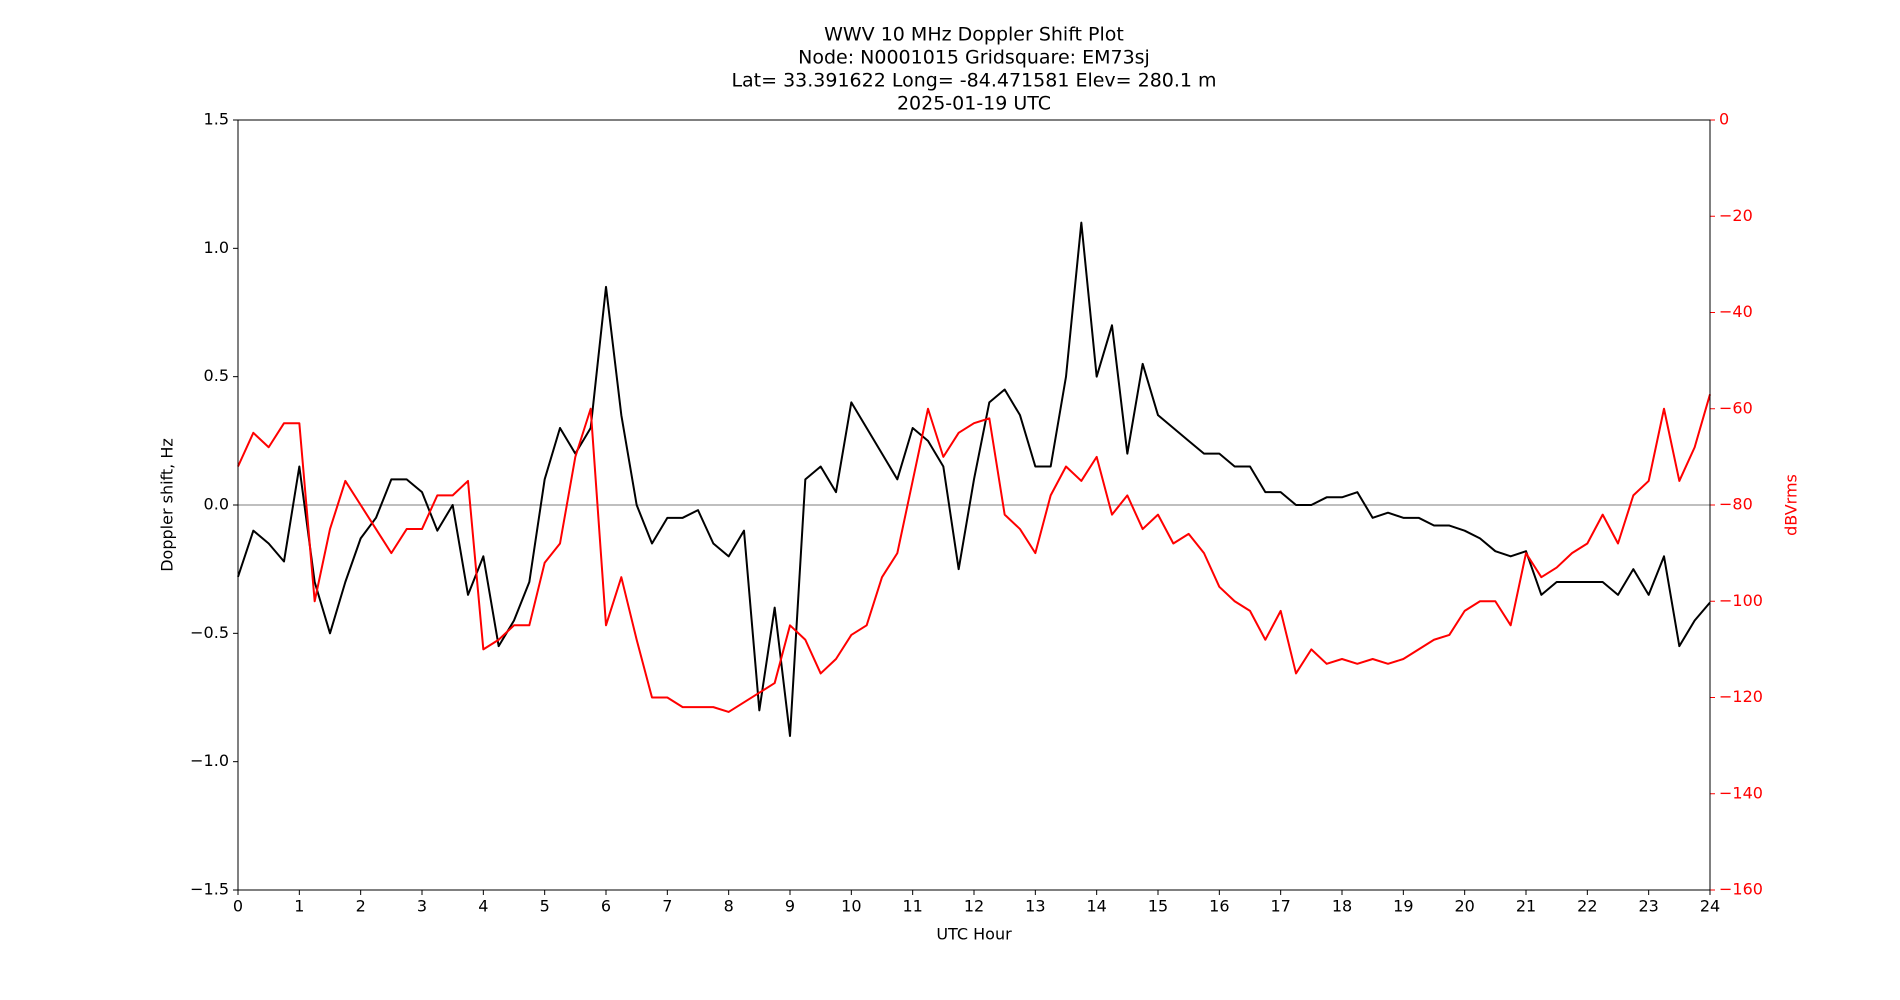 This screenshot has height=1000, width=1900. What do you see at coordinates (483, 906) in the screenshot?
I see `x-tick-label: 4` at bounding box center [483, 906].